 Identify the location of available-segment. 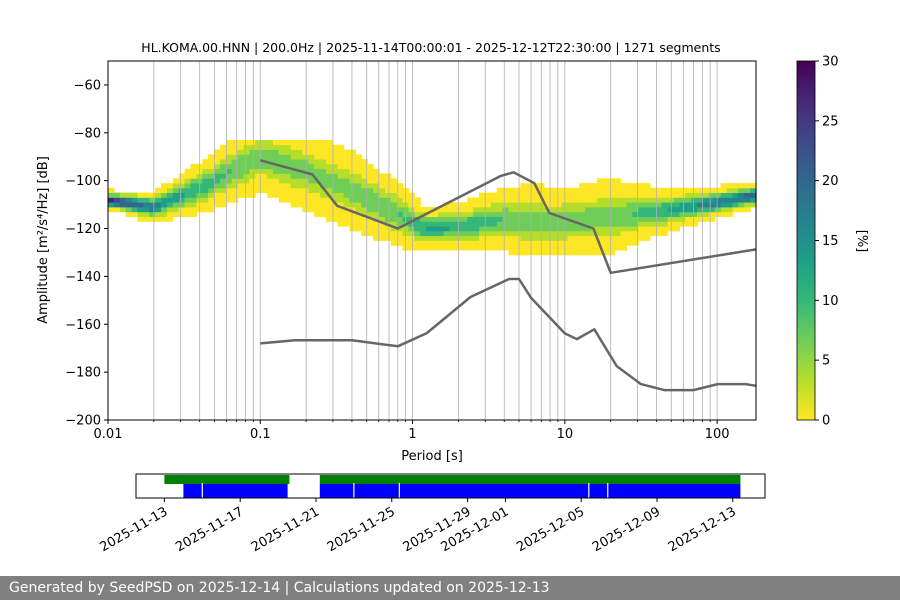
(530, 491).